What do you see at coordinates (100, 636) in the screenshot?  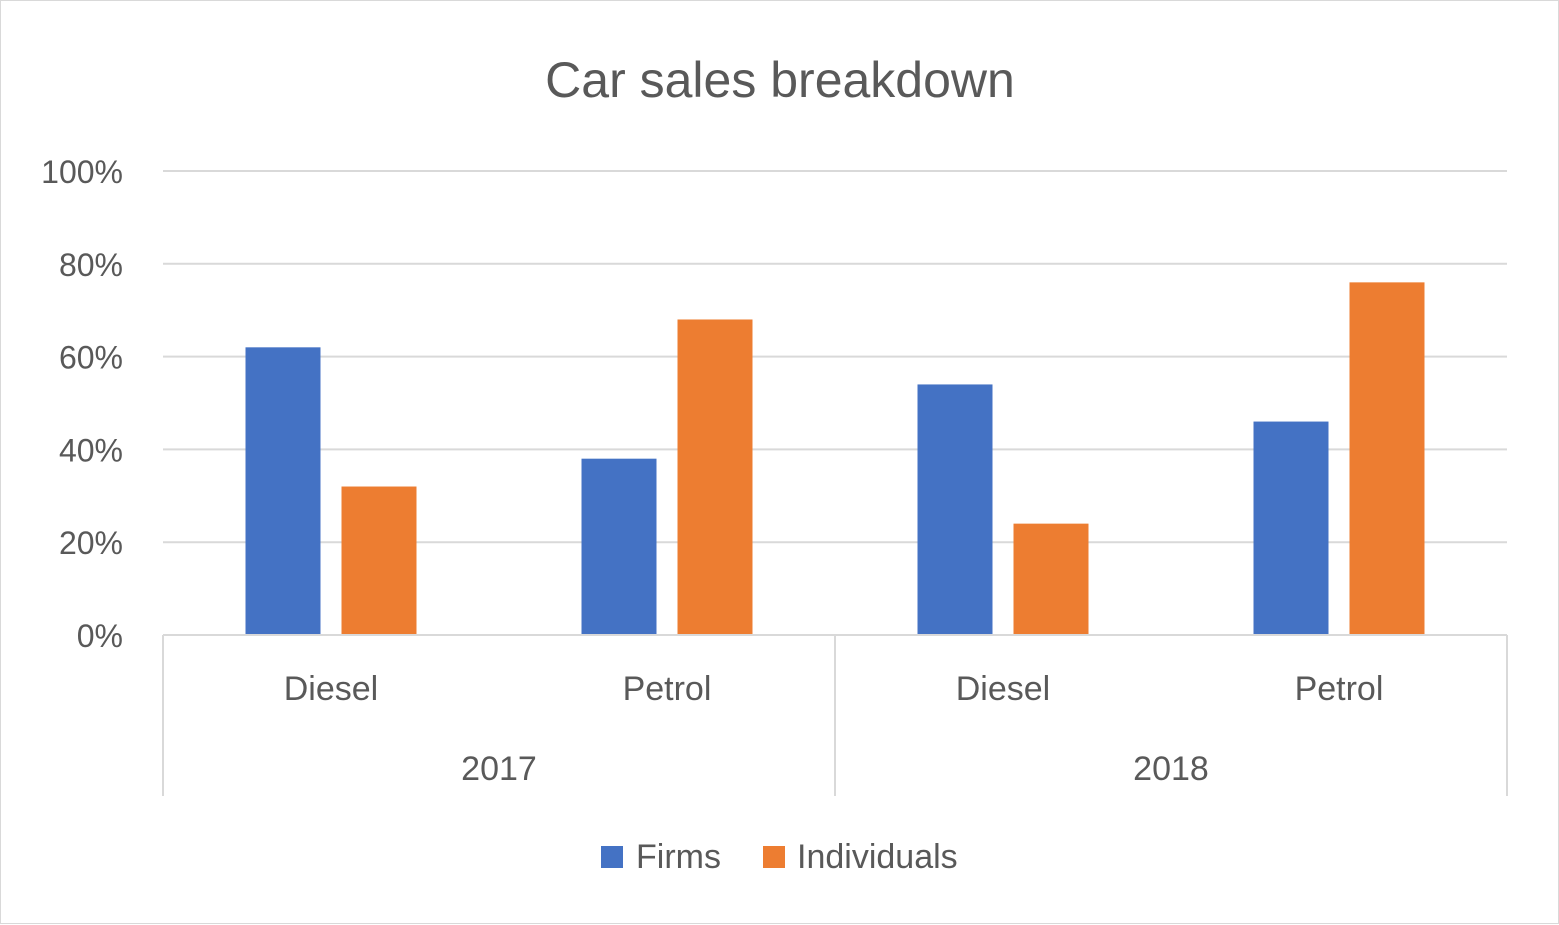 I see `y-tick-label: 0%` at bounding box center [100, 636].